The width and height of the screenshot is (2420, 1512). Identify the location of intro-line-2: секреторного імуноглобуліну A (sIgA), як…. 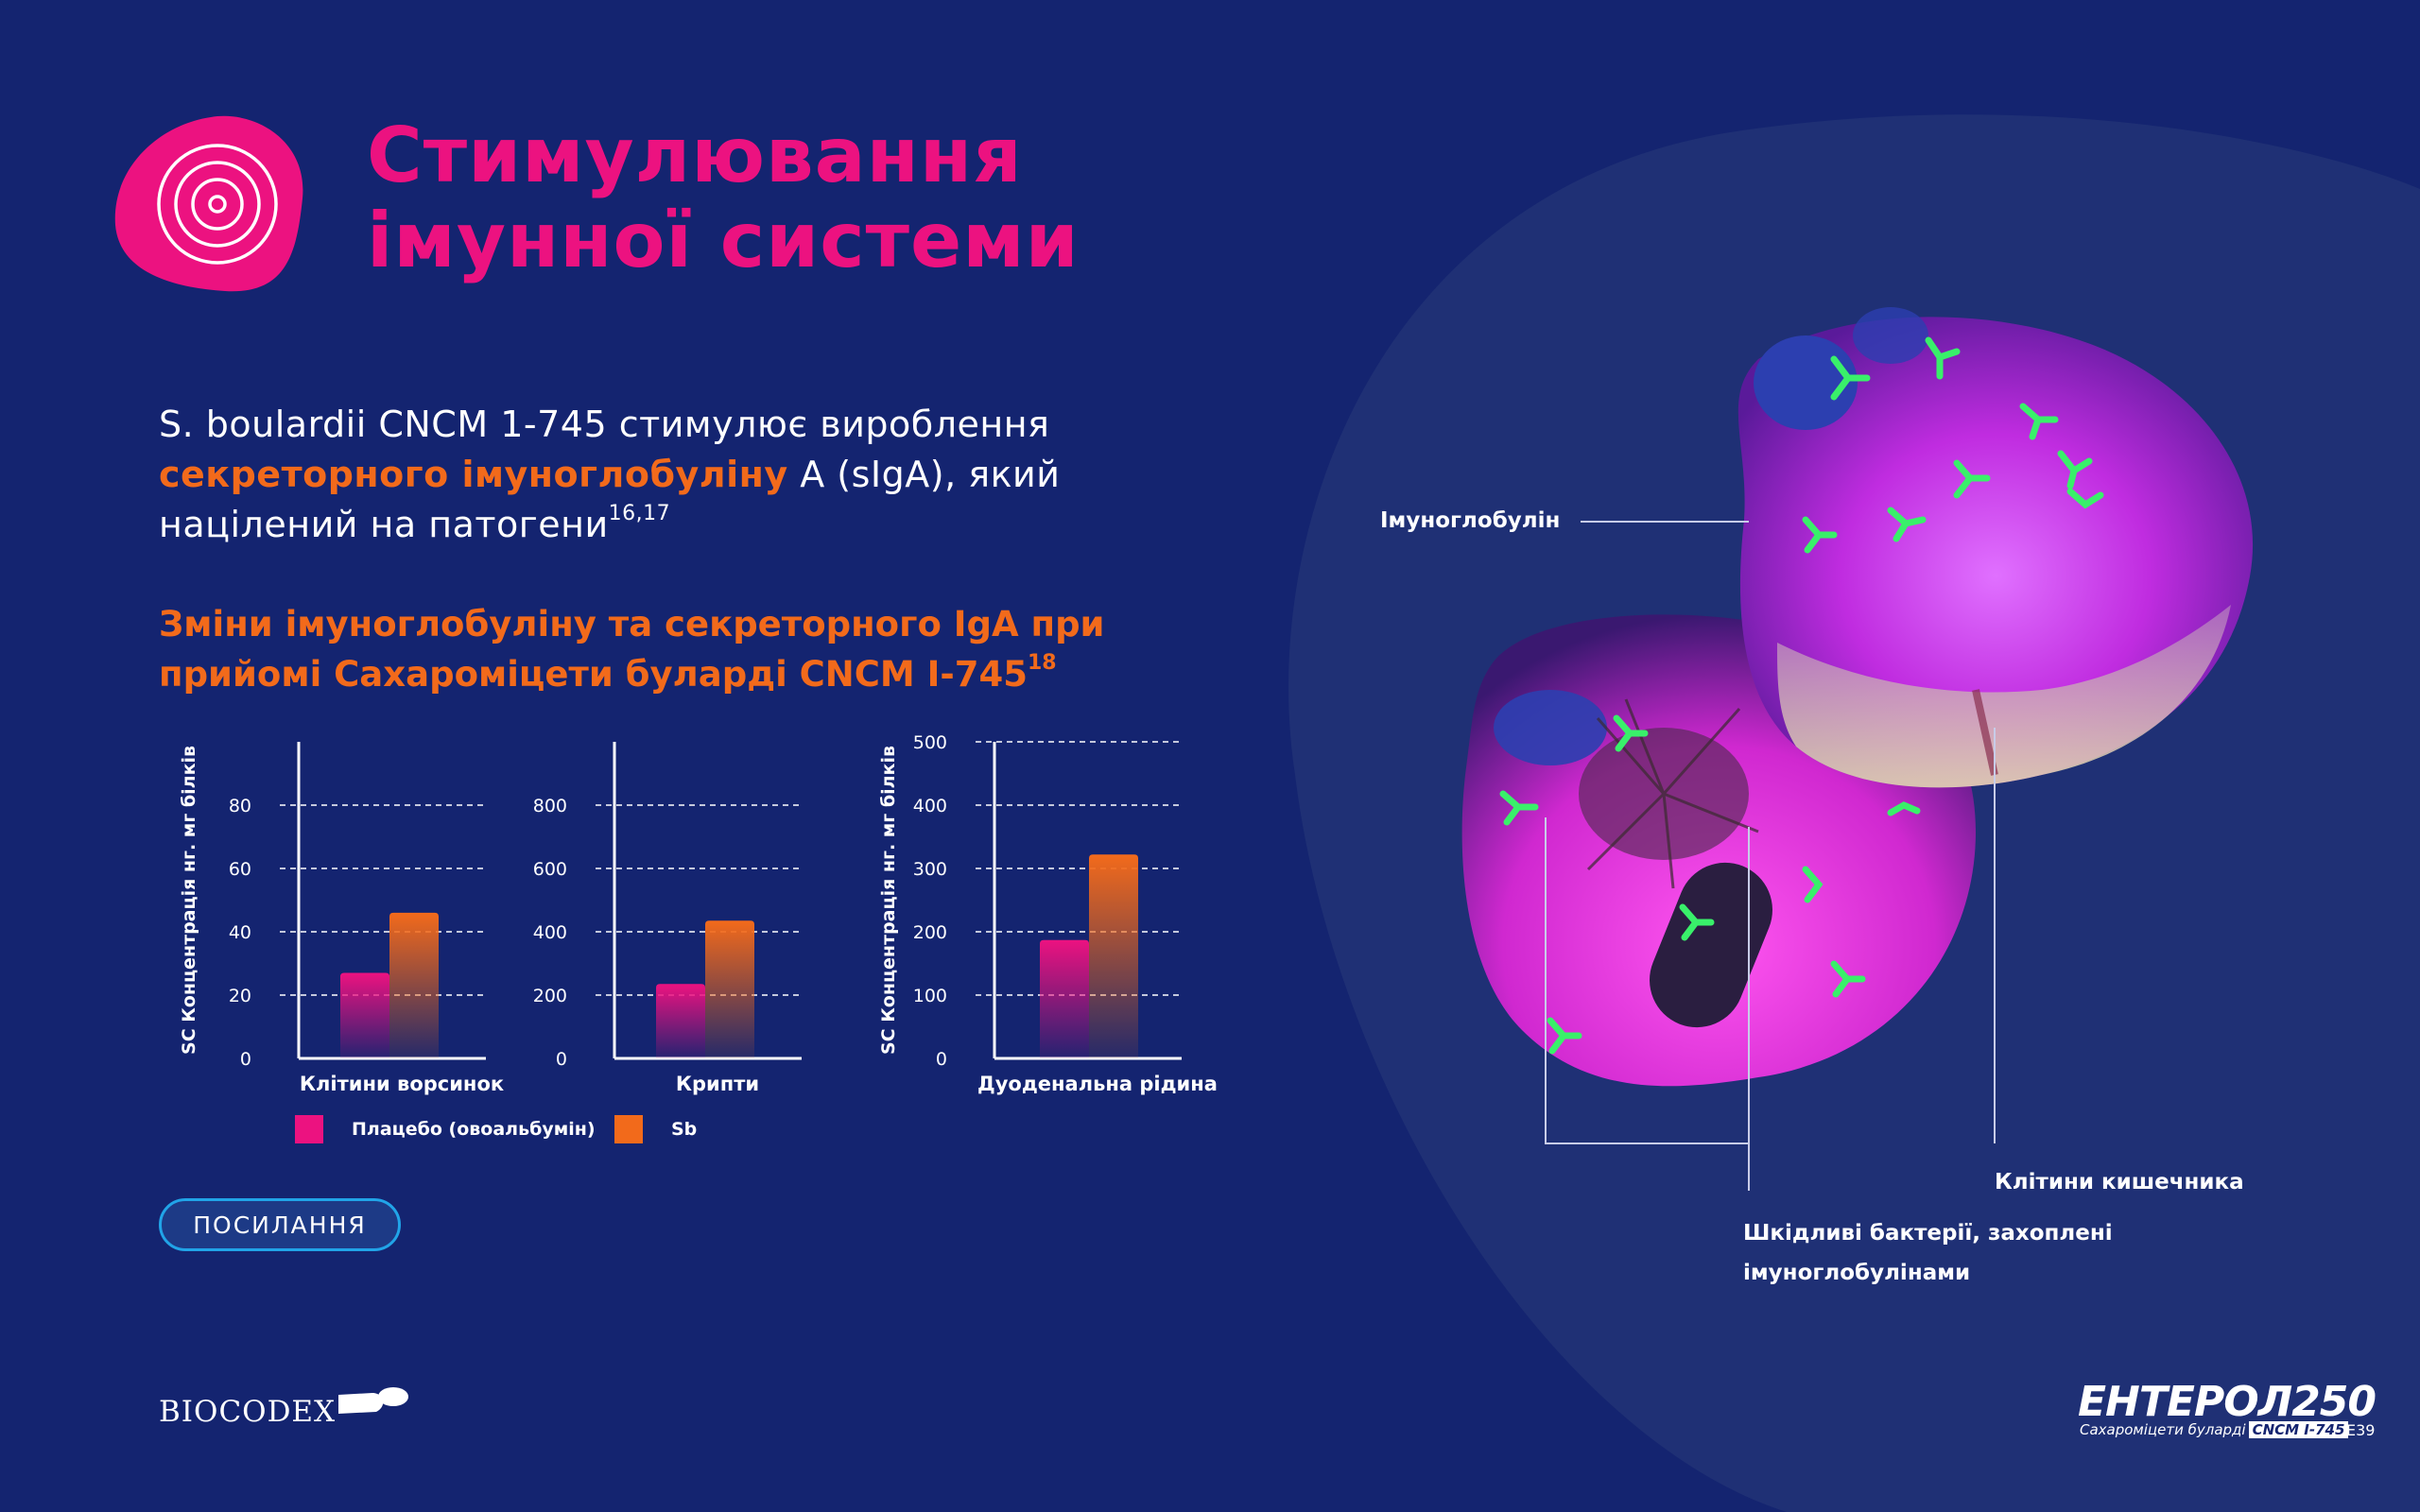
(679, 475).